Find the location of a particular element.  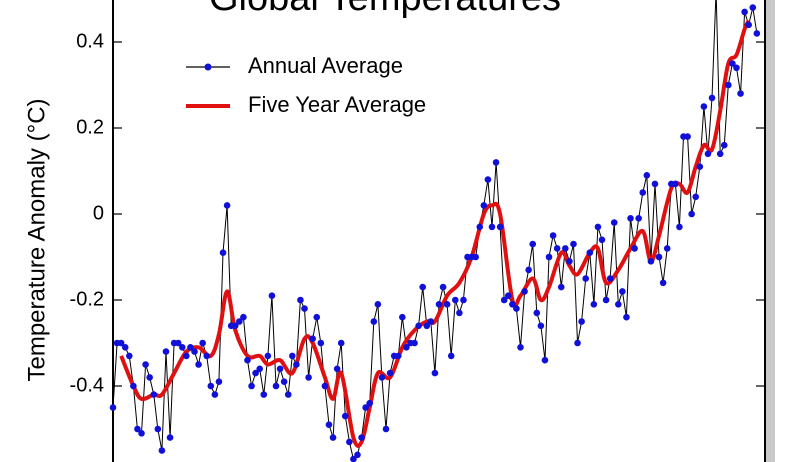

legend-label: Annual Average is located at coordinates (325, 65).